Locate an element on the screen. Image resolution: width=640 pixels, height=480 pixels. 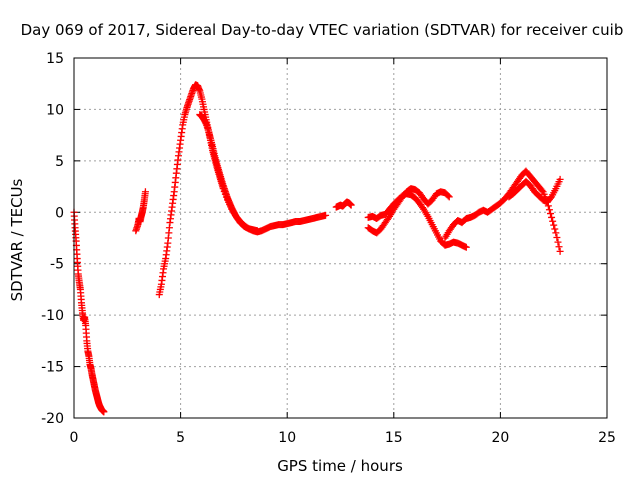
x-tick-label: 5 is located at coordinates (180, 438).